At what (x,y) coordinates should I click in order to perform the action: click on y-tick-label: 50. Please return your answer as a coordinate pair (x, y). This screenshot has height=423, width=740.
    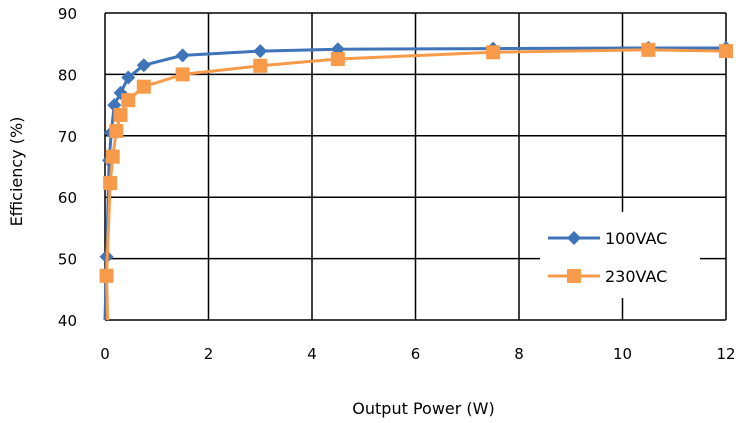
    Looking at the image, I should click on (67, 260).